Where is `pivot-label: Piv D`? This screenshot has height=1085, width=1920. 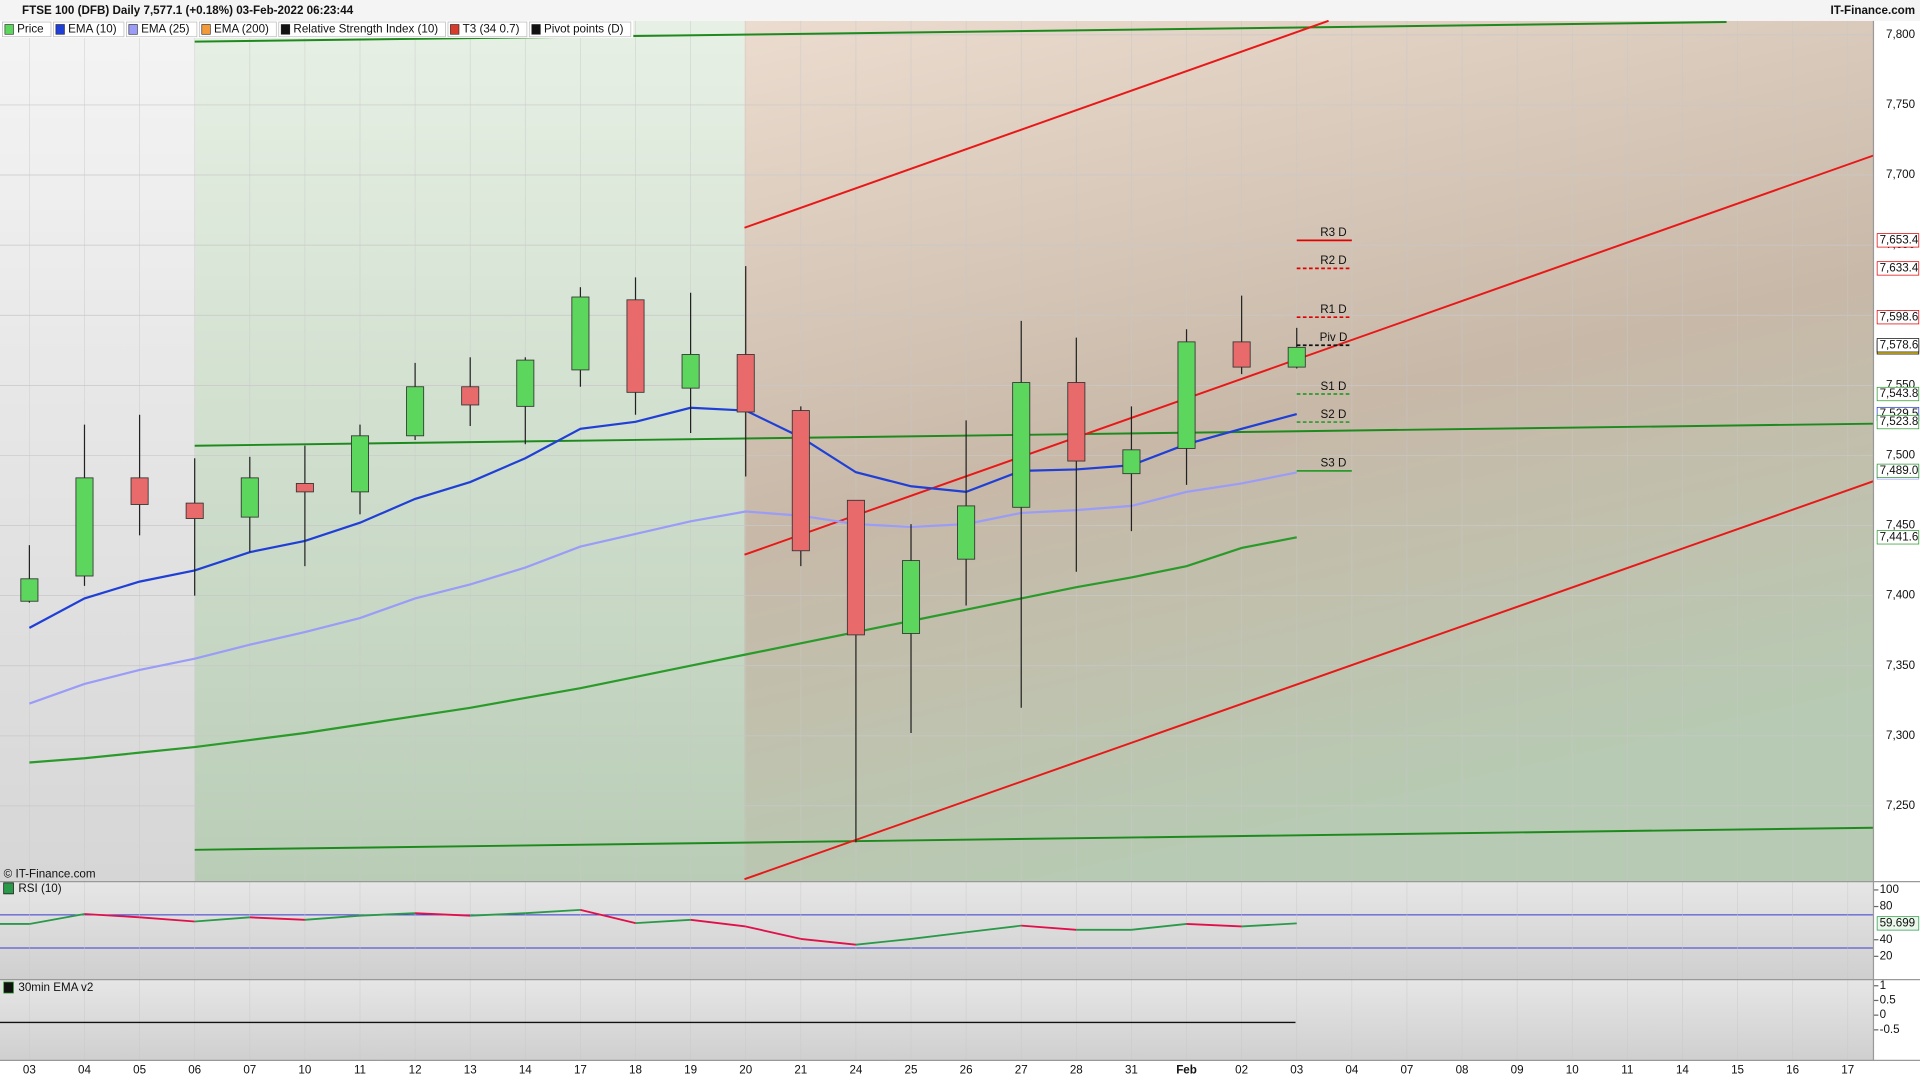
pivot-label: Piv D is located at coordinates (1334, 337).